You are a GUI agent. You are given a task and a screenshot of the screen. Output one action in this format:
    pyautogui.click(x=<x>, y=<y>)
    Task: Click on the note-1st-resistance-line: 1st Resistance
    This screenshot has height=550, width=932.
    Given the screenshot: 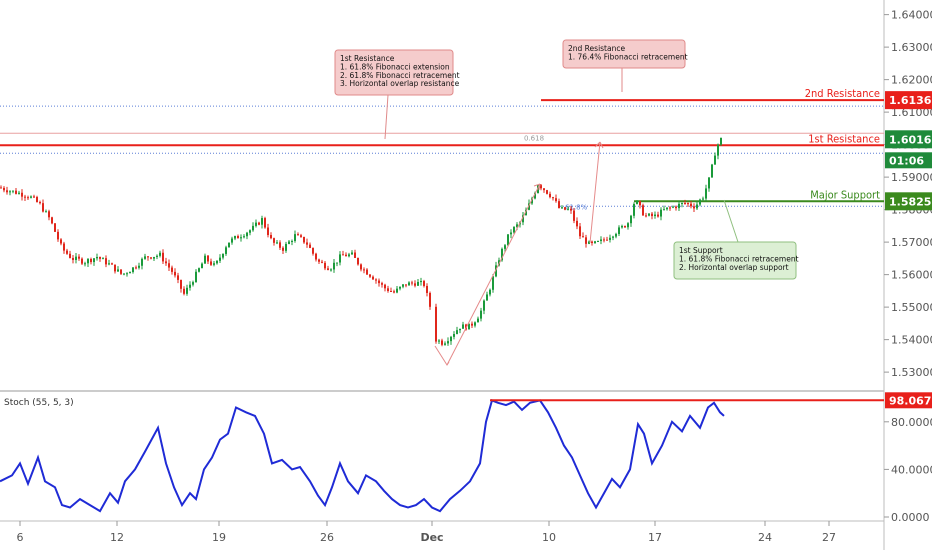 What is the action you would take?
    pyautogui.click(x=367, y=58)
    